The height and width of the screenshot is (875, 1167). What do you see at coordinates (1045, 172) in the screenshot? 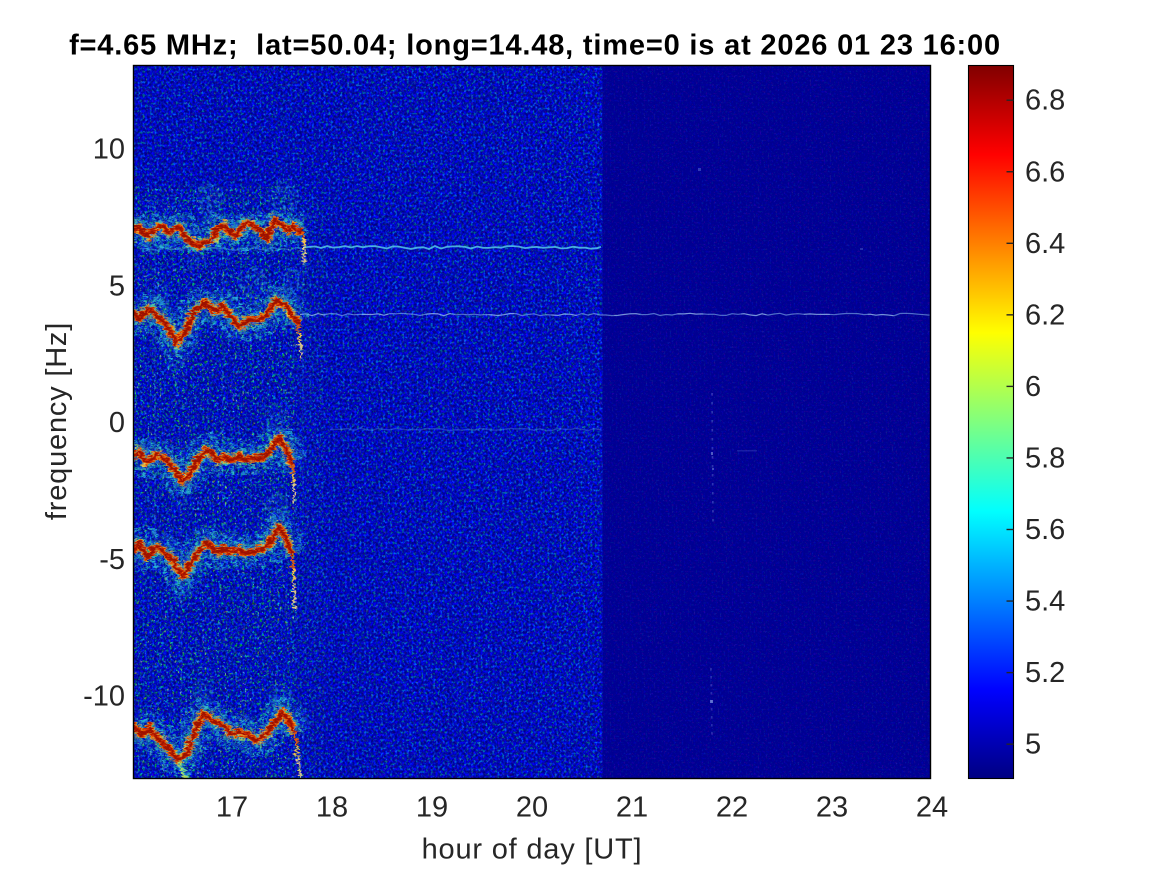
I see `svg-text: 6.6` at bounding box center [1045, 172].